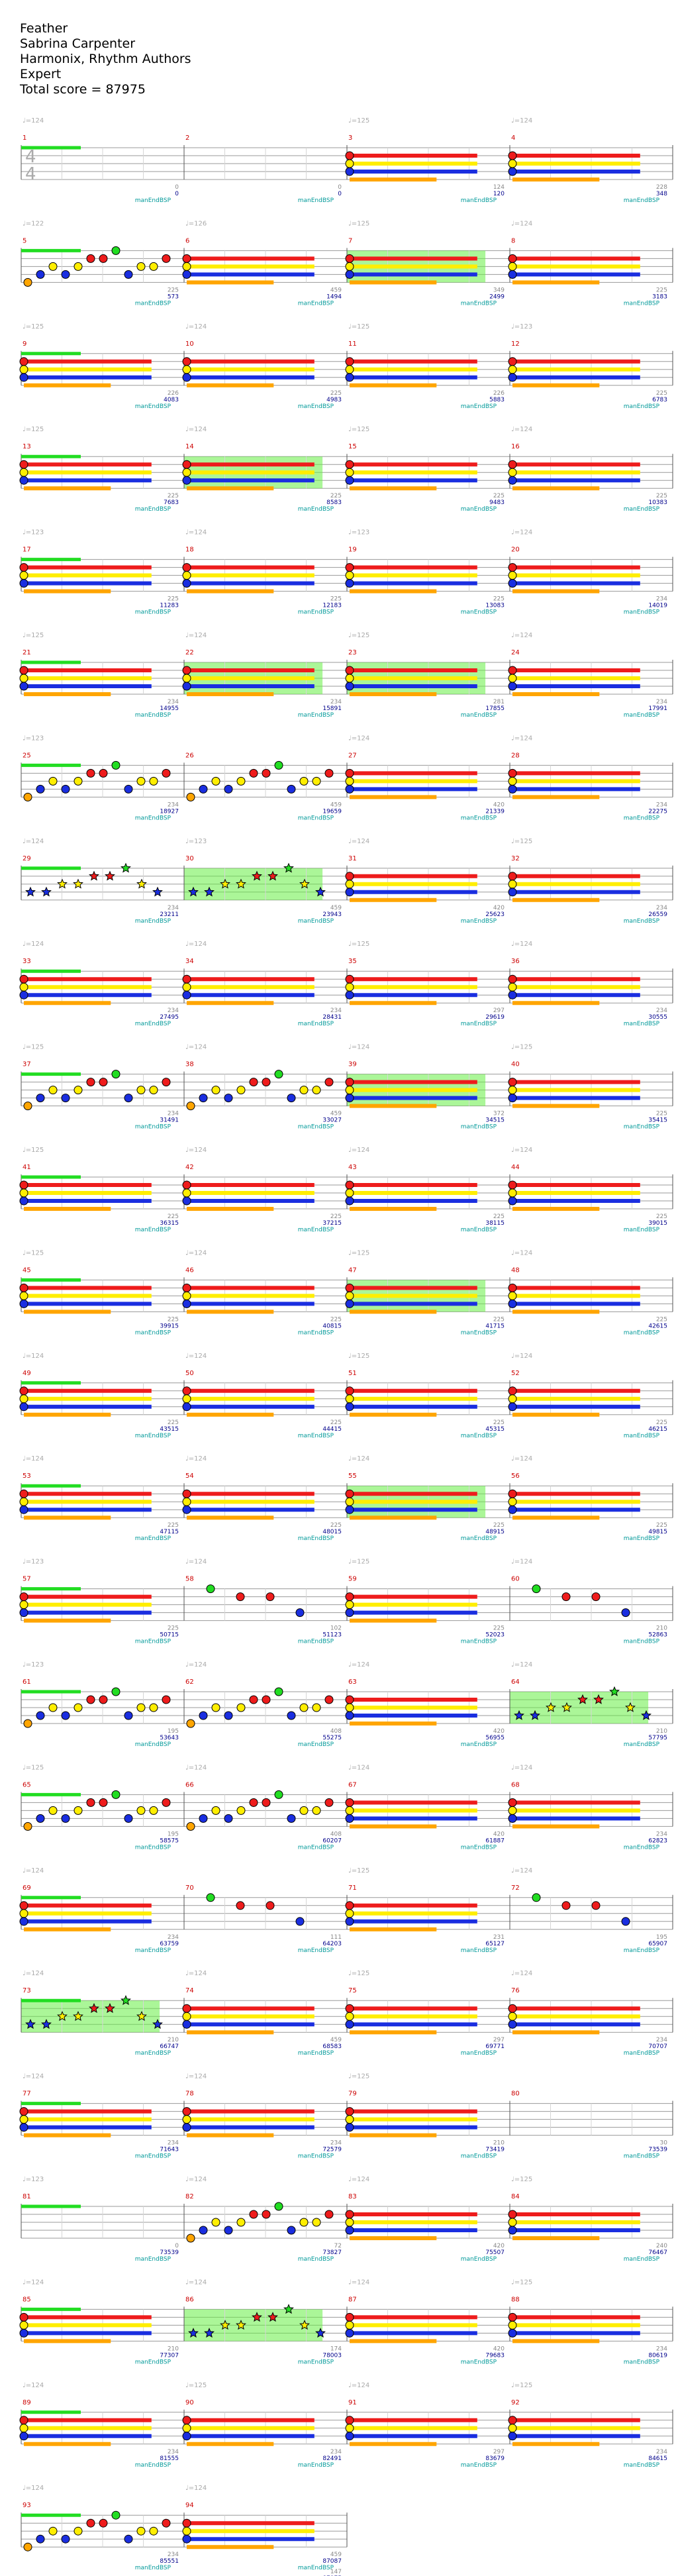 The width and height of the screenshot is (678, 2576). What do you see at coordinates (189, 652) in the screenshot?
I see `measure-number: 22` at bounding box center [189, 652].